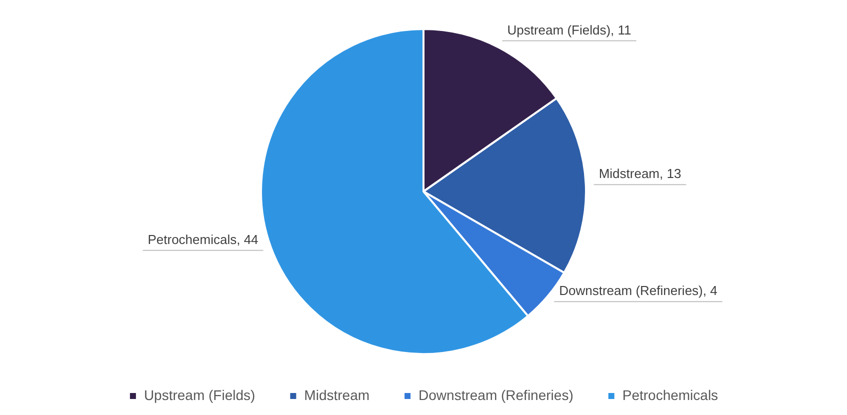  I want to click on legend-label: Upstream (Fields), so click(200, 394).